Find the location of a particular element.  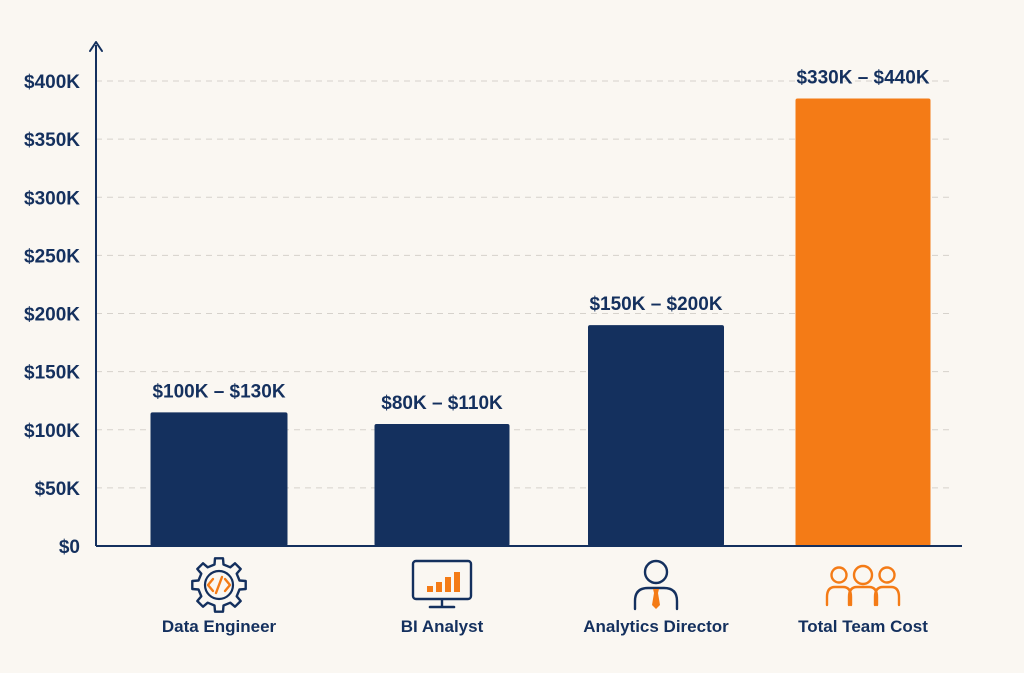

y-tick-label: $100K is located at coordinates (52, 431).